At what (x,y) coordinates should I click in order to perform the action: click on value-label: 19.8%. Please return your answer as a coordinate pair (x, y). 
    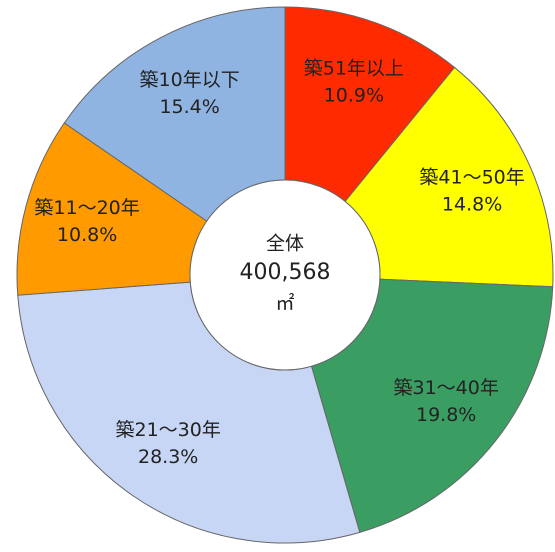
    Looking at the image, I should click on (446, 415).